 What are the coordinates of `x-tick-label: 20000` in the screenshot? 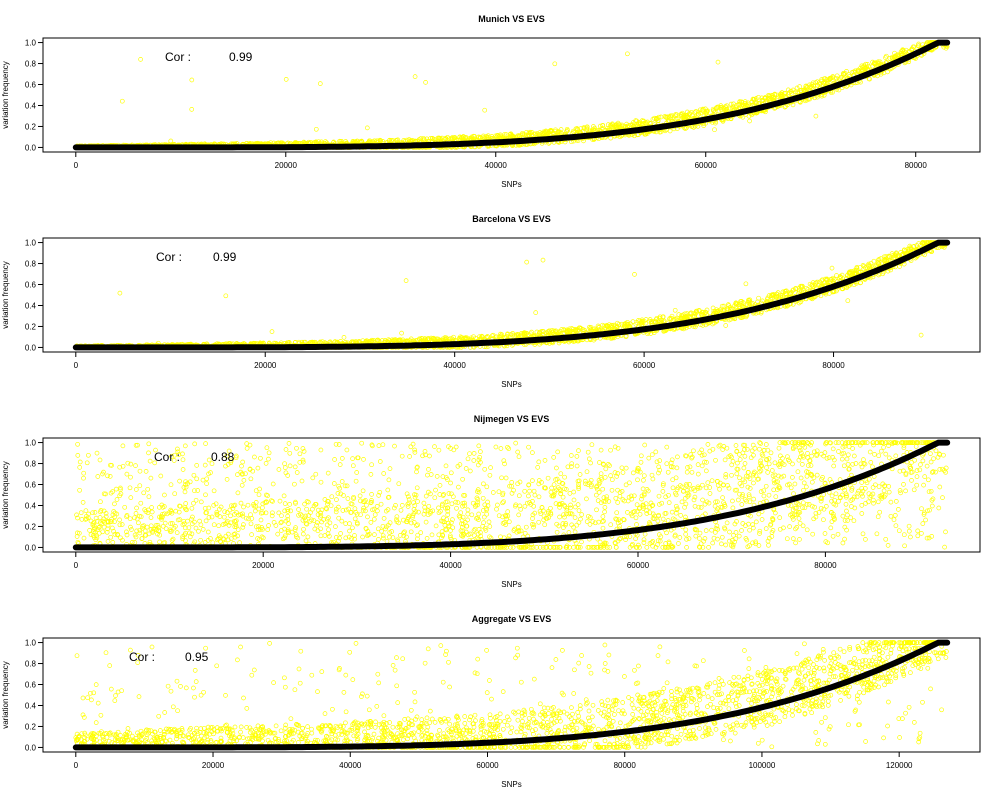 It's located at (286, 165).